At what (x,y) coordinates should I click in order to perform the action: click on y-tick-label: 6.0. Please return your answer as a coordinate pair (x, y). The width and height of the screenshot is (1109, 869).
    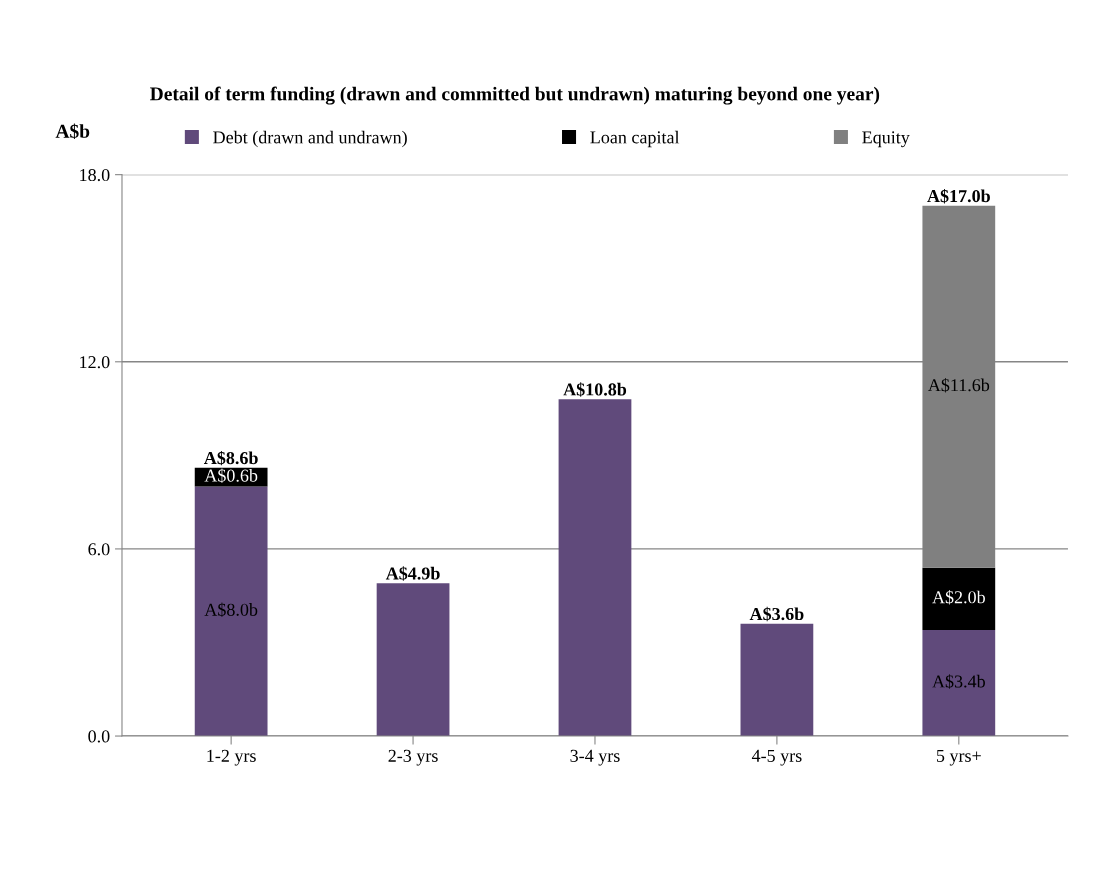
    Looking at the image, I should click on (99, 549).